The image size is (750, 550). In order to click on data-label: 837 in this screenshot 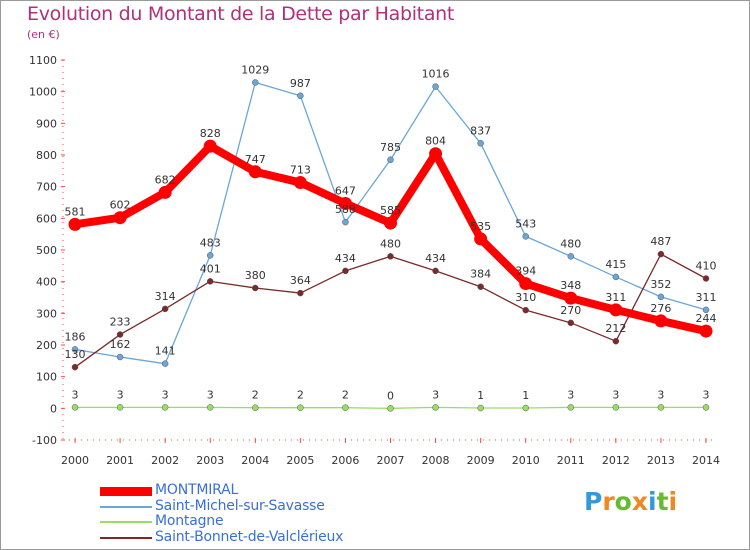, I will do `click(480, 130)`.